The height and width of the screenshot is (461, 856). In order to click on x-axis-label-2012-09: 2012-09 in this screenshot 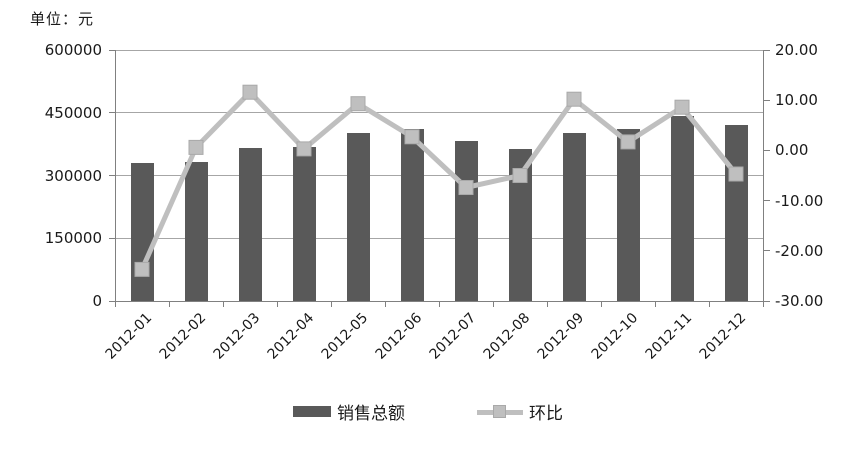, I will do `click(561, 336)`.